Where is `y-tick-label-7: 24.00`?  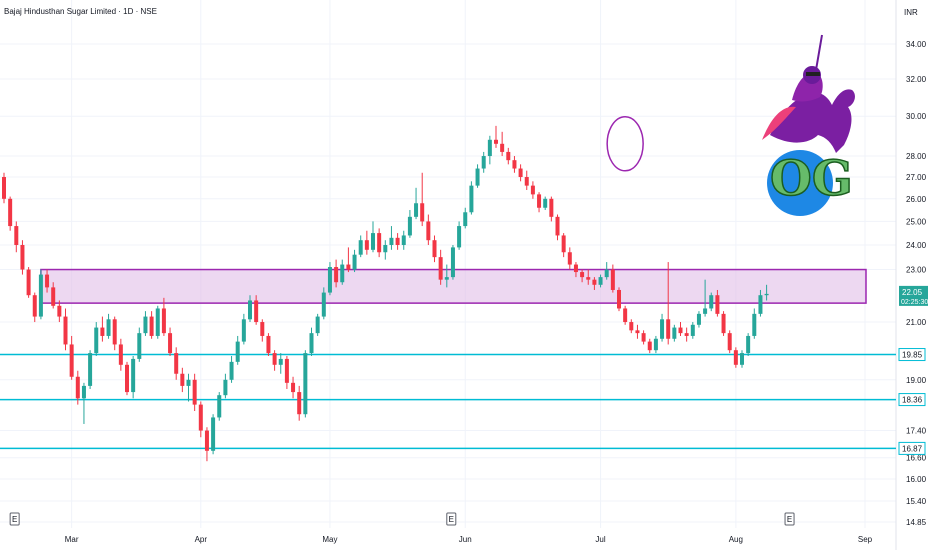 y-tick-label-7: 24.00 is located at coordinates (916, 245).